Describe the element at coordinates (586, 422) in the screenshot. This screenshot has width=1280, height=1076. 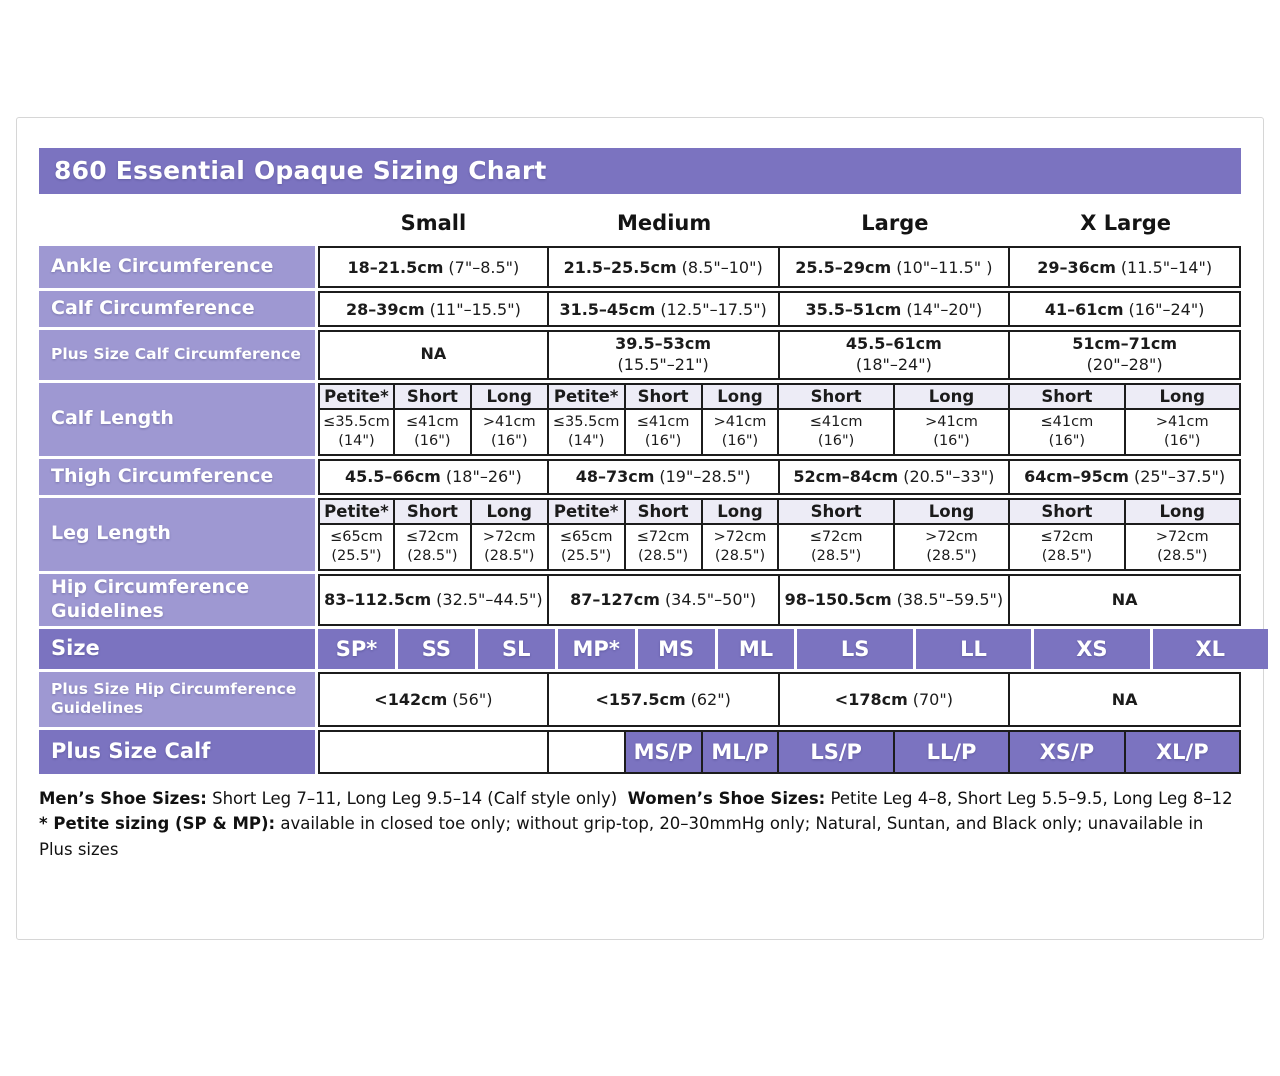
I see `cell-value: ≤35.5cm` at that location.